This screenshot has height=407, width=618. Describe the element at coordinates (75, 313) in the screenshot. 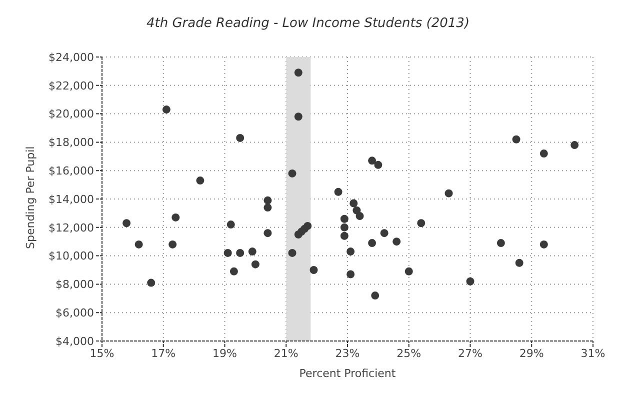

I see `y-tick-label: $6,000` at that location.